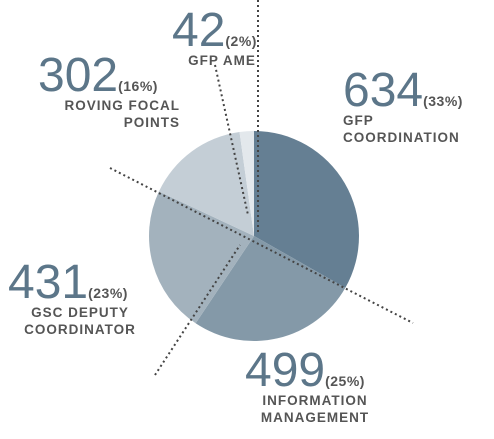 The image size is (494, 439). What do you see at coordinates (48, 282) in the screenshot?
I see `value: 431` at bounding box center [48, 282].